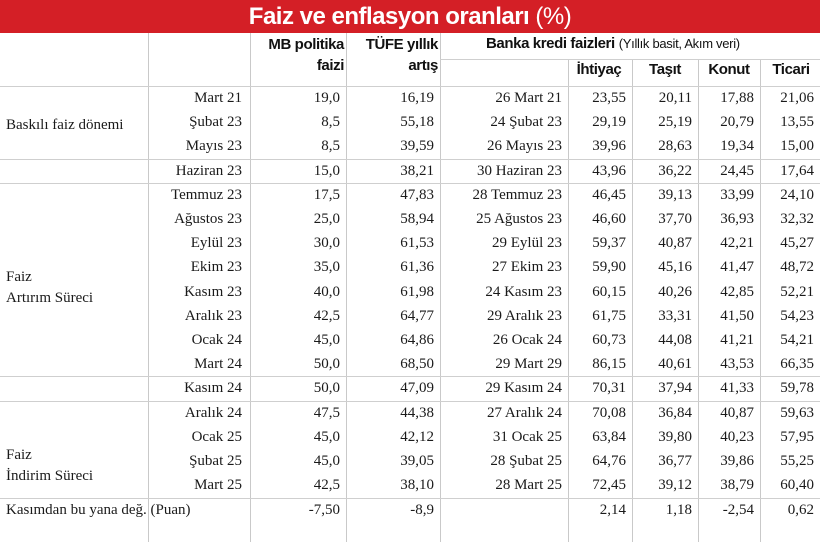 This screenshot has height=542, width=820. Describe the element at coordinates (326, 340) in the screenshot. I see `cell-mb: 45,0` at that location.